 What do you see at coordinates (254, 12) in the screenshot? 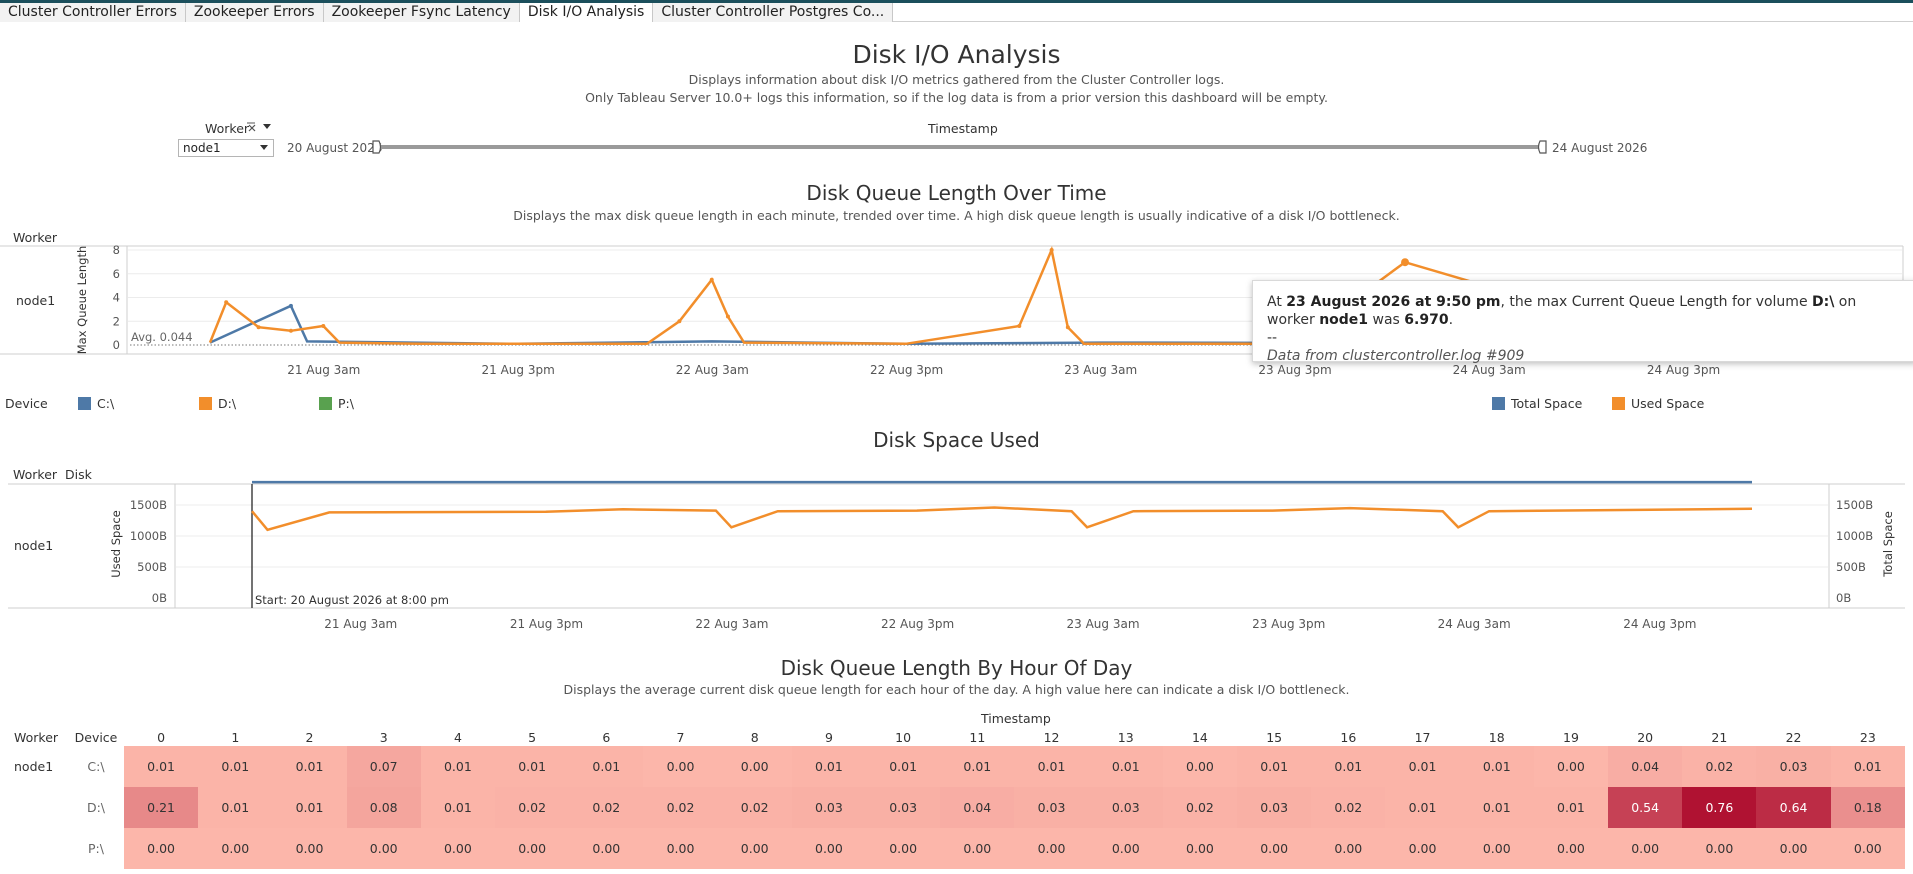
I see `tab-zookeeper-errors: Zookeeper Errors` at bounding box center [254, 12].